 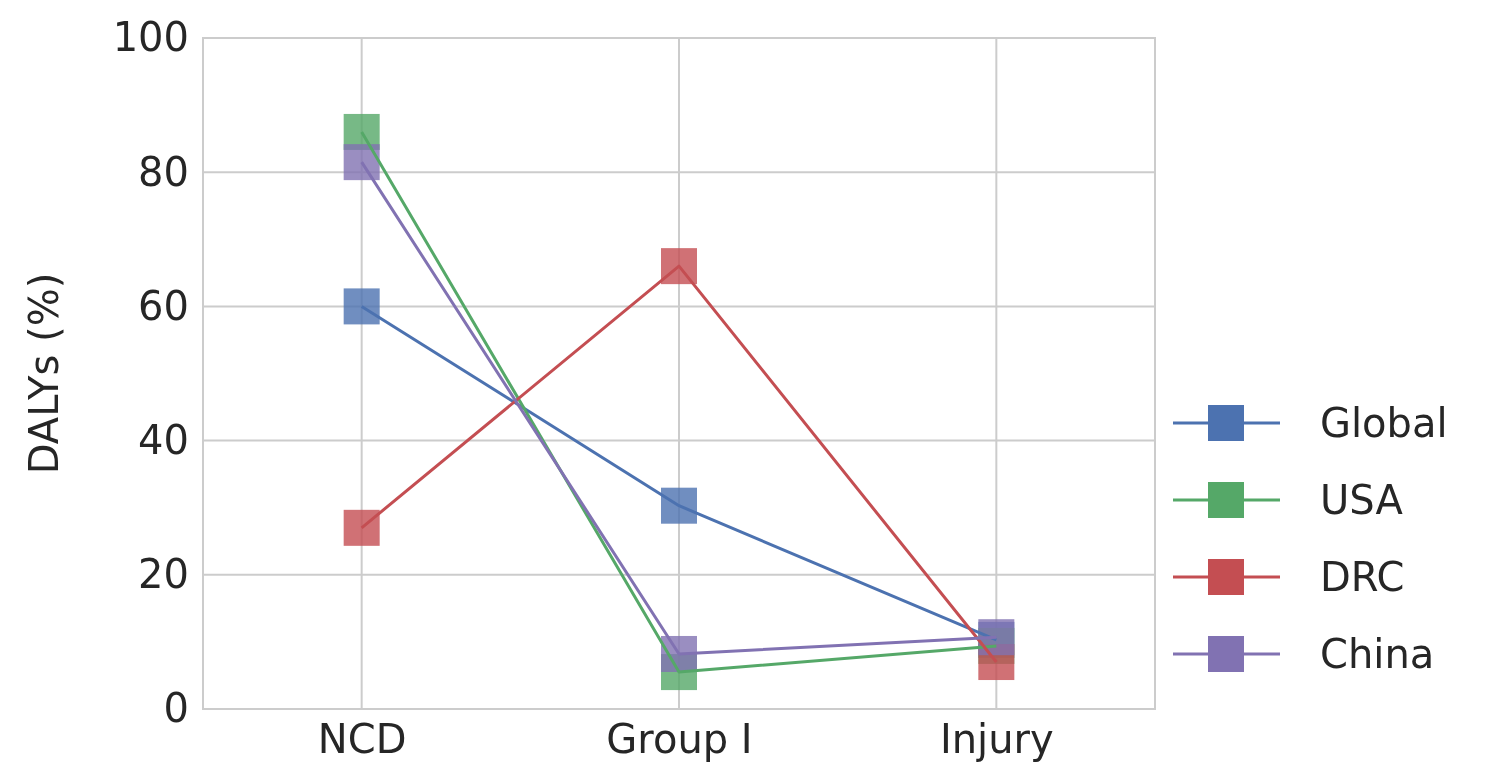 I want to click on x-tick-label: Injury, so click(x=996, y=739).